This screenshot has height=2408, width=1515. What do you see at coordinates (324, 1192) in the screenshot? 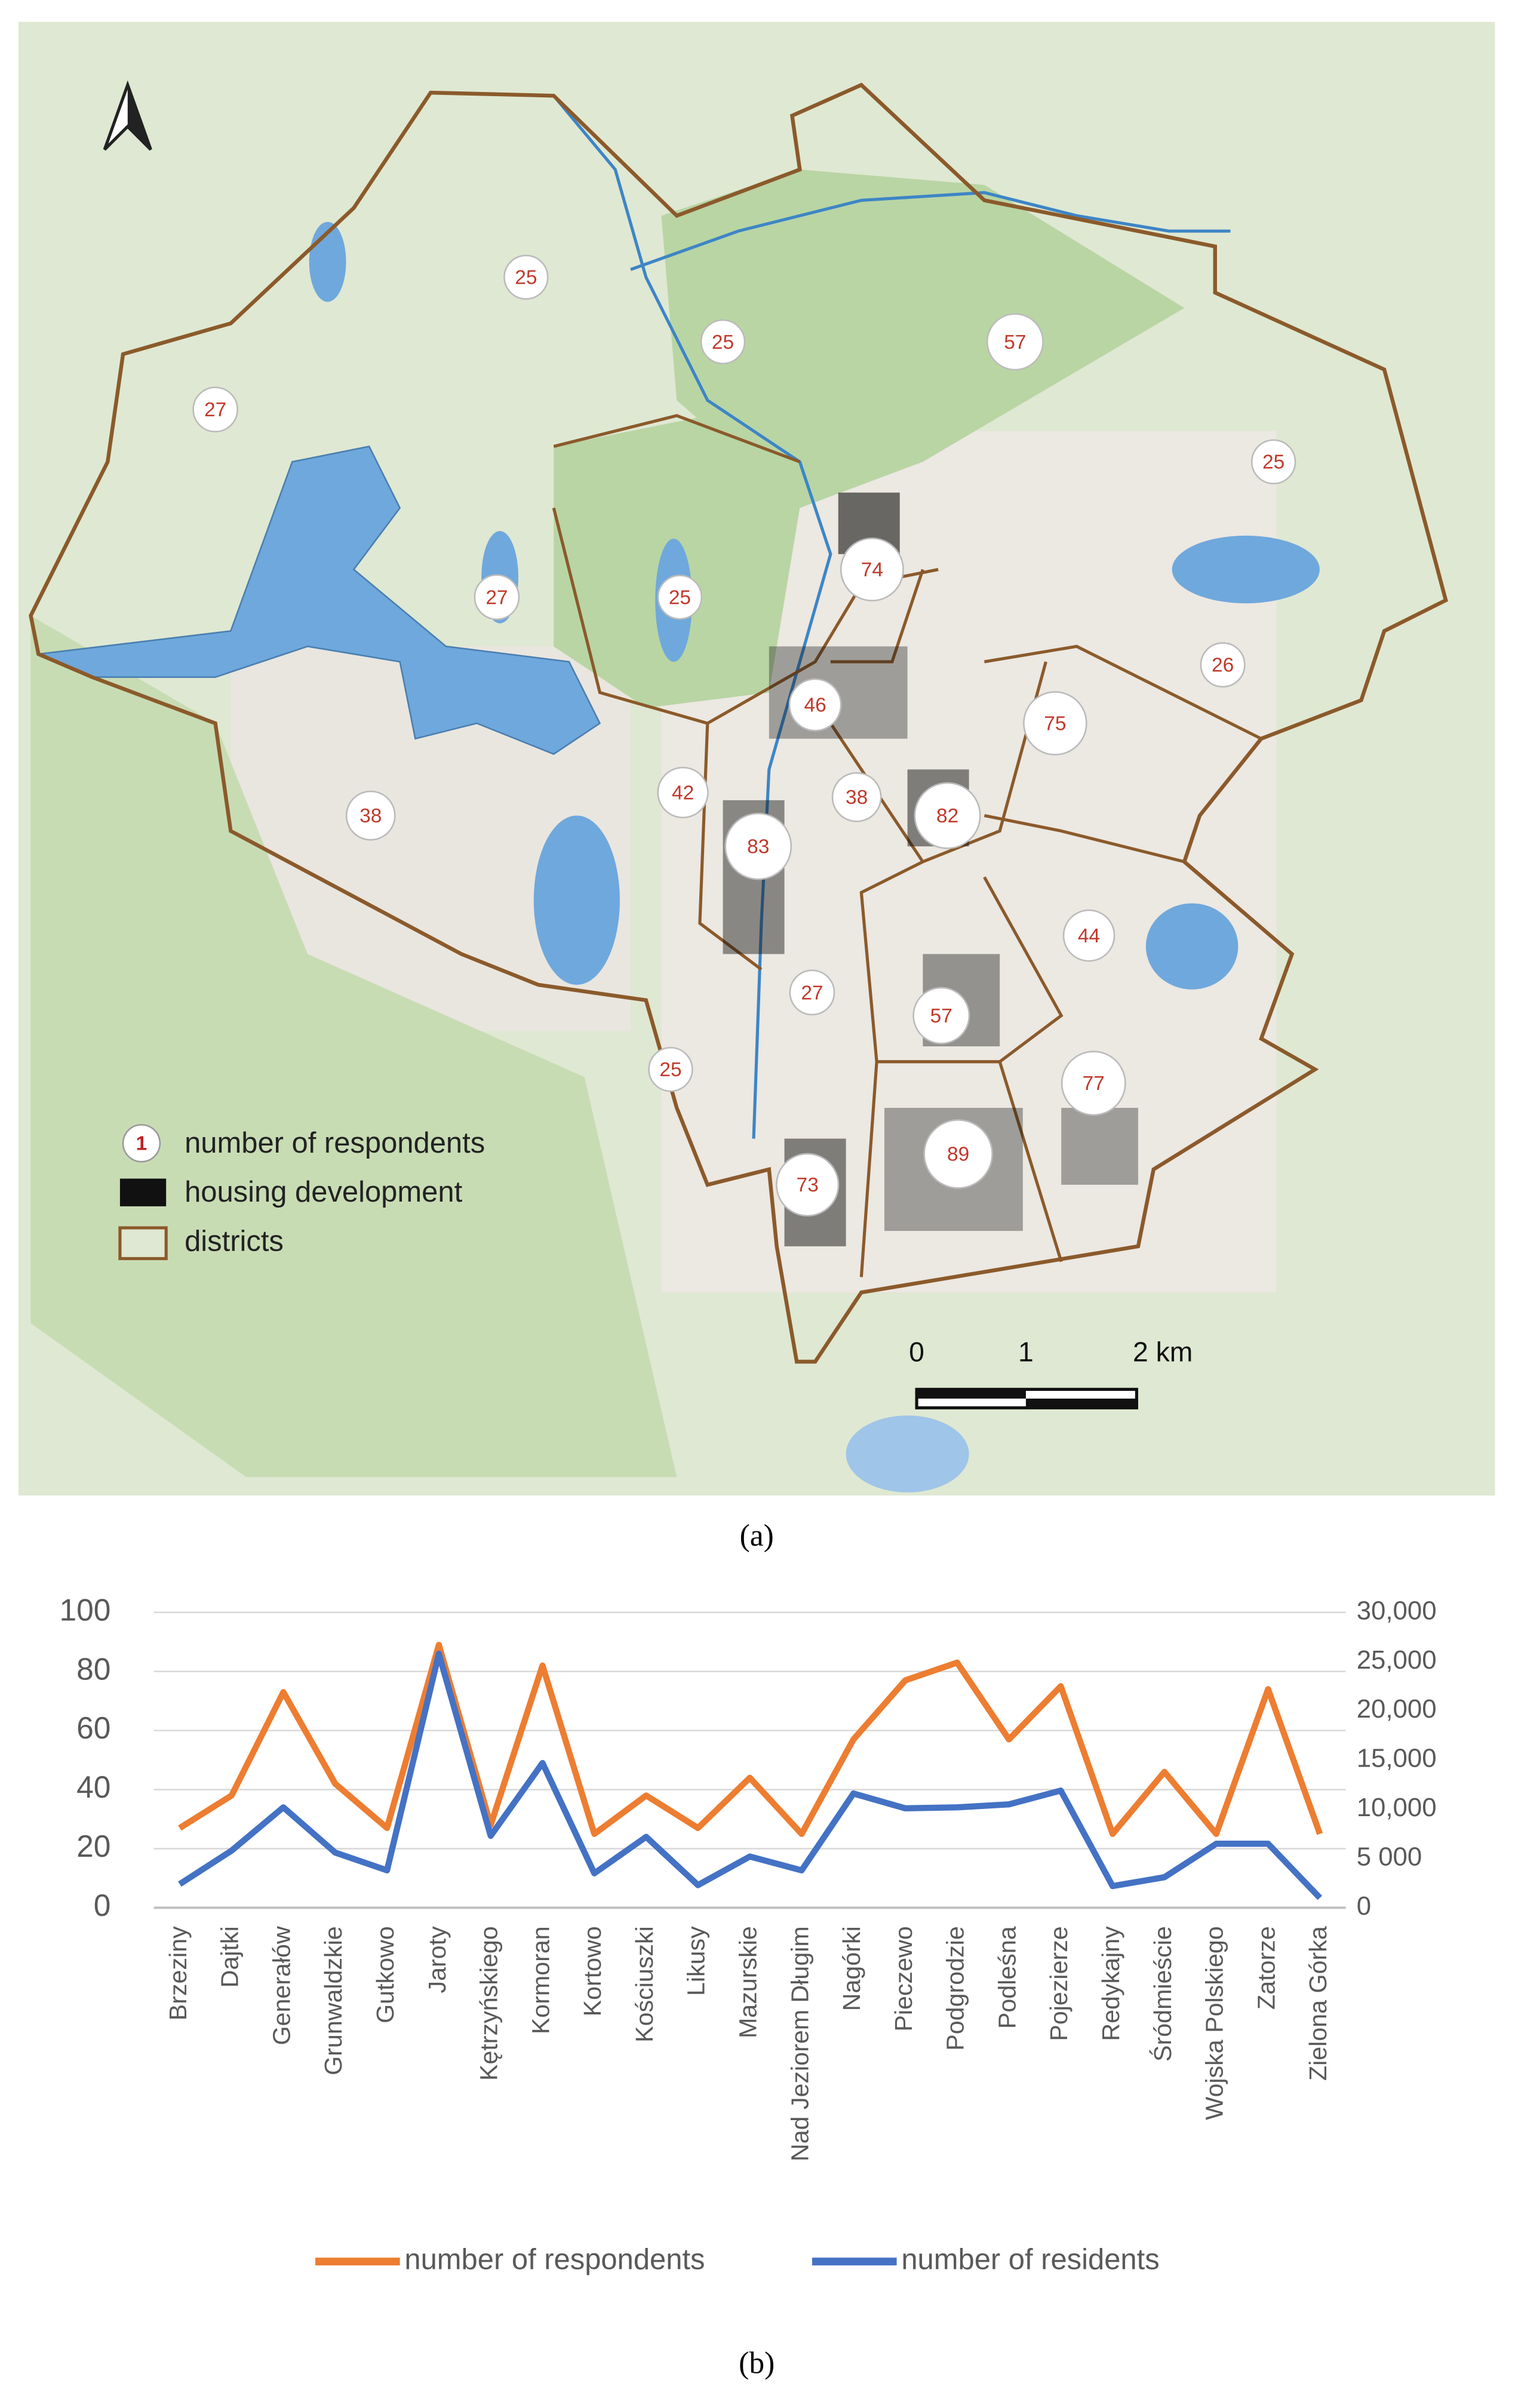
I see `legend-label: housing development` at bounding box center [324, 1192].